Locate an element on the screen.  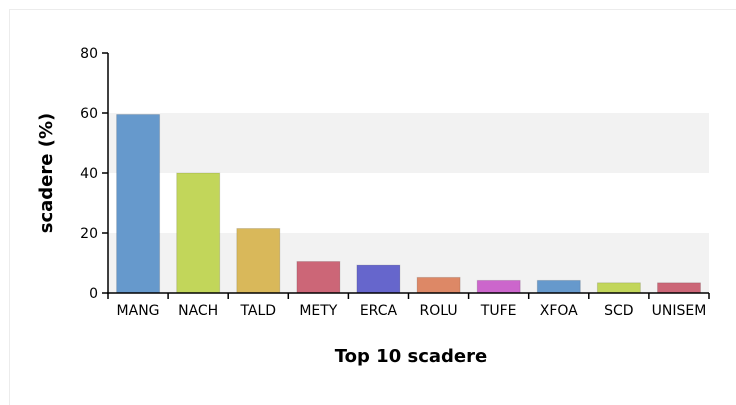
bar-mety is located at coordinates (318, 277).